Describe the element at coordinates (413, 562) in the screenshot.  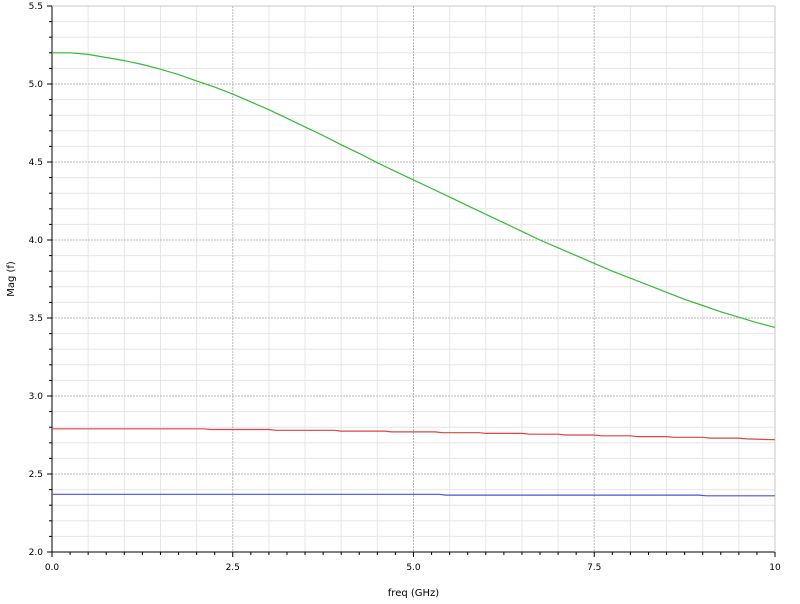
I see `x-axis-ticks: 0.0 2.5 5.0 7.5 10` at that location.